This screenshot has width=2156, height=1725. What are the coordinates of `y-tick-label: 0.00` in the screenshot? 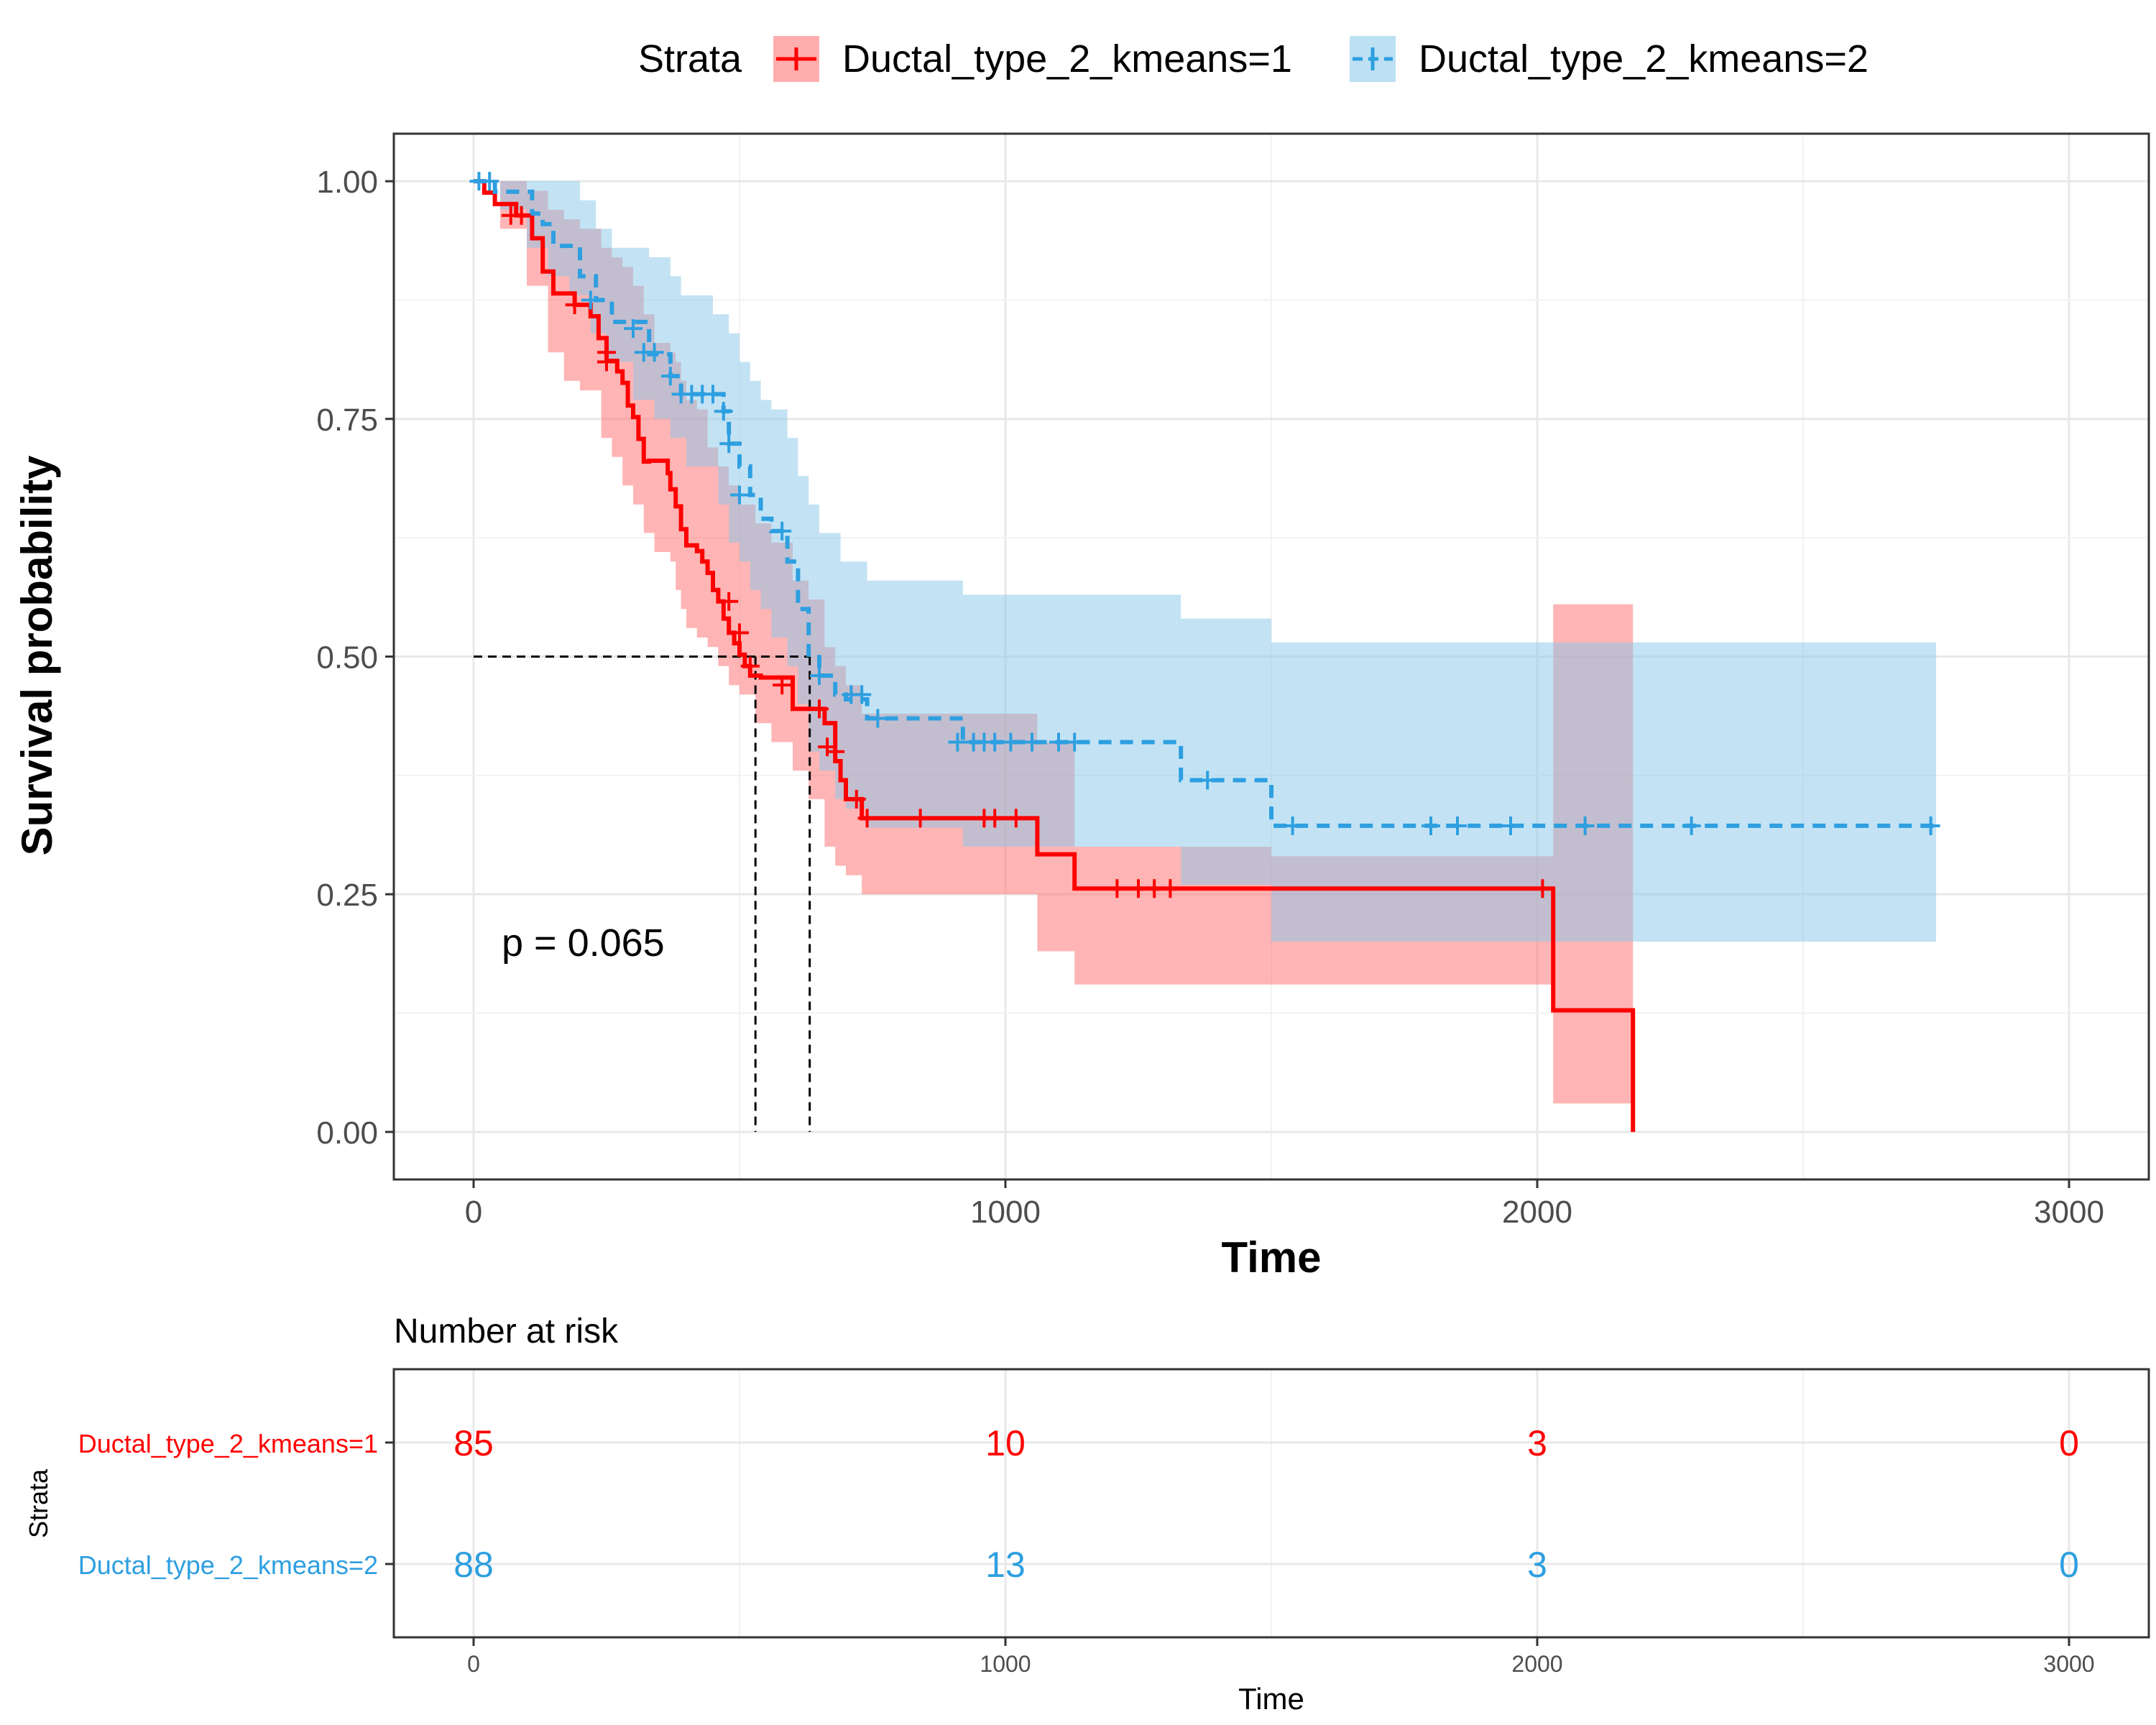 It's located at (347, 1133).